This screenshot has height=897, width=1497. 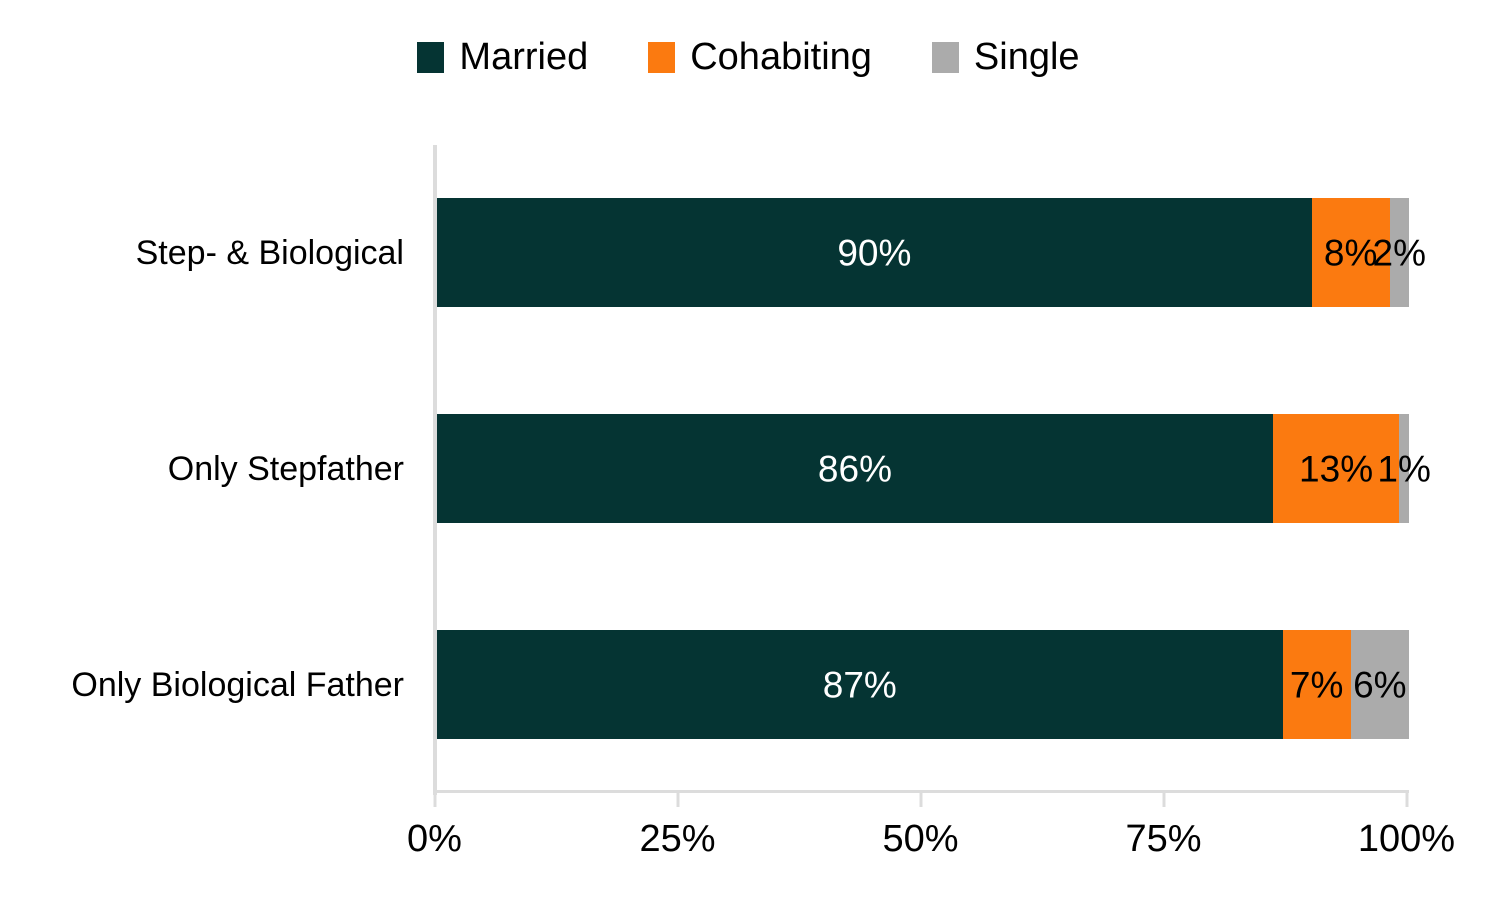 I want to click on x-axis-tick-label: 75%, so click(x=1163, y=839).